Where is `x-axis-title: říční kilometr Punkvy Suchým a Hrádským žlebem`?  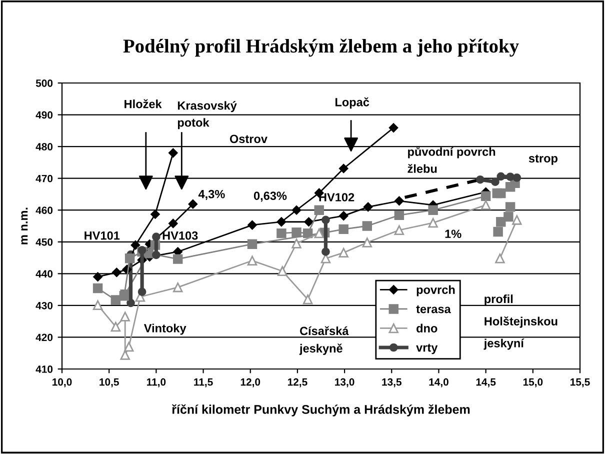
x-axis-title: říční kilometr Punkvy Suchým a Hrádským žlebem is located at coordinates (321, 410).